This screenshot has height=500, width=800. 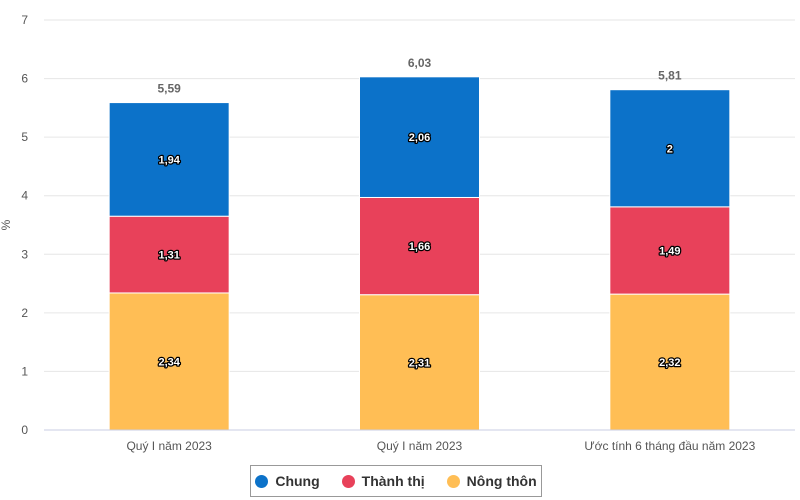 I want to click on data-label: 2, so click(x=670, y=149).